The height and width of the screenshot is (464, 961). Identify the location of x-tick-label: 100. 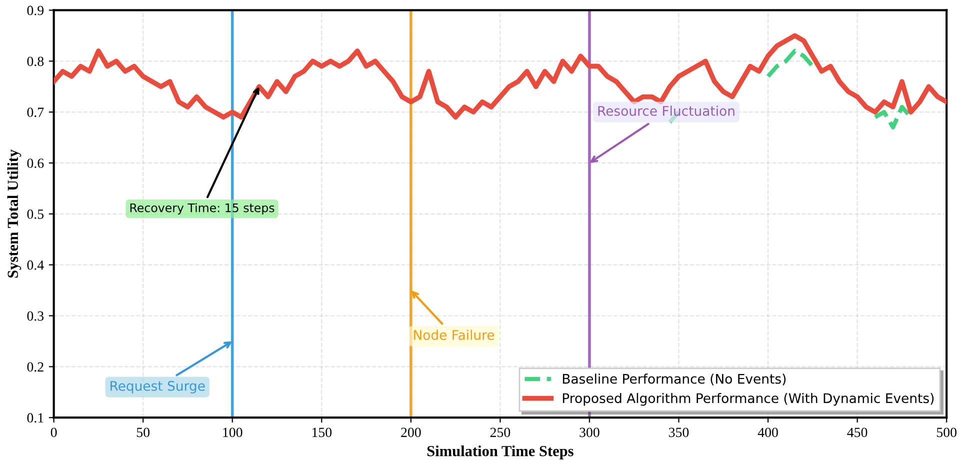
(232, 433).